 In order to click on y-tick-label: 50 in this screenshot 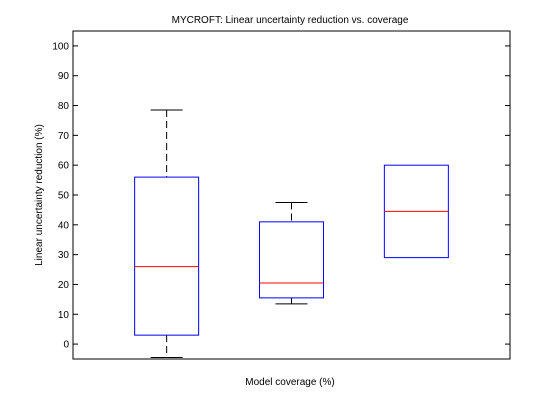, I will do `click(64, 196)`.